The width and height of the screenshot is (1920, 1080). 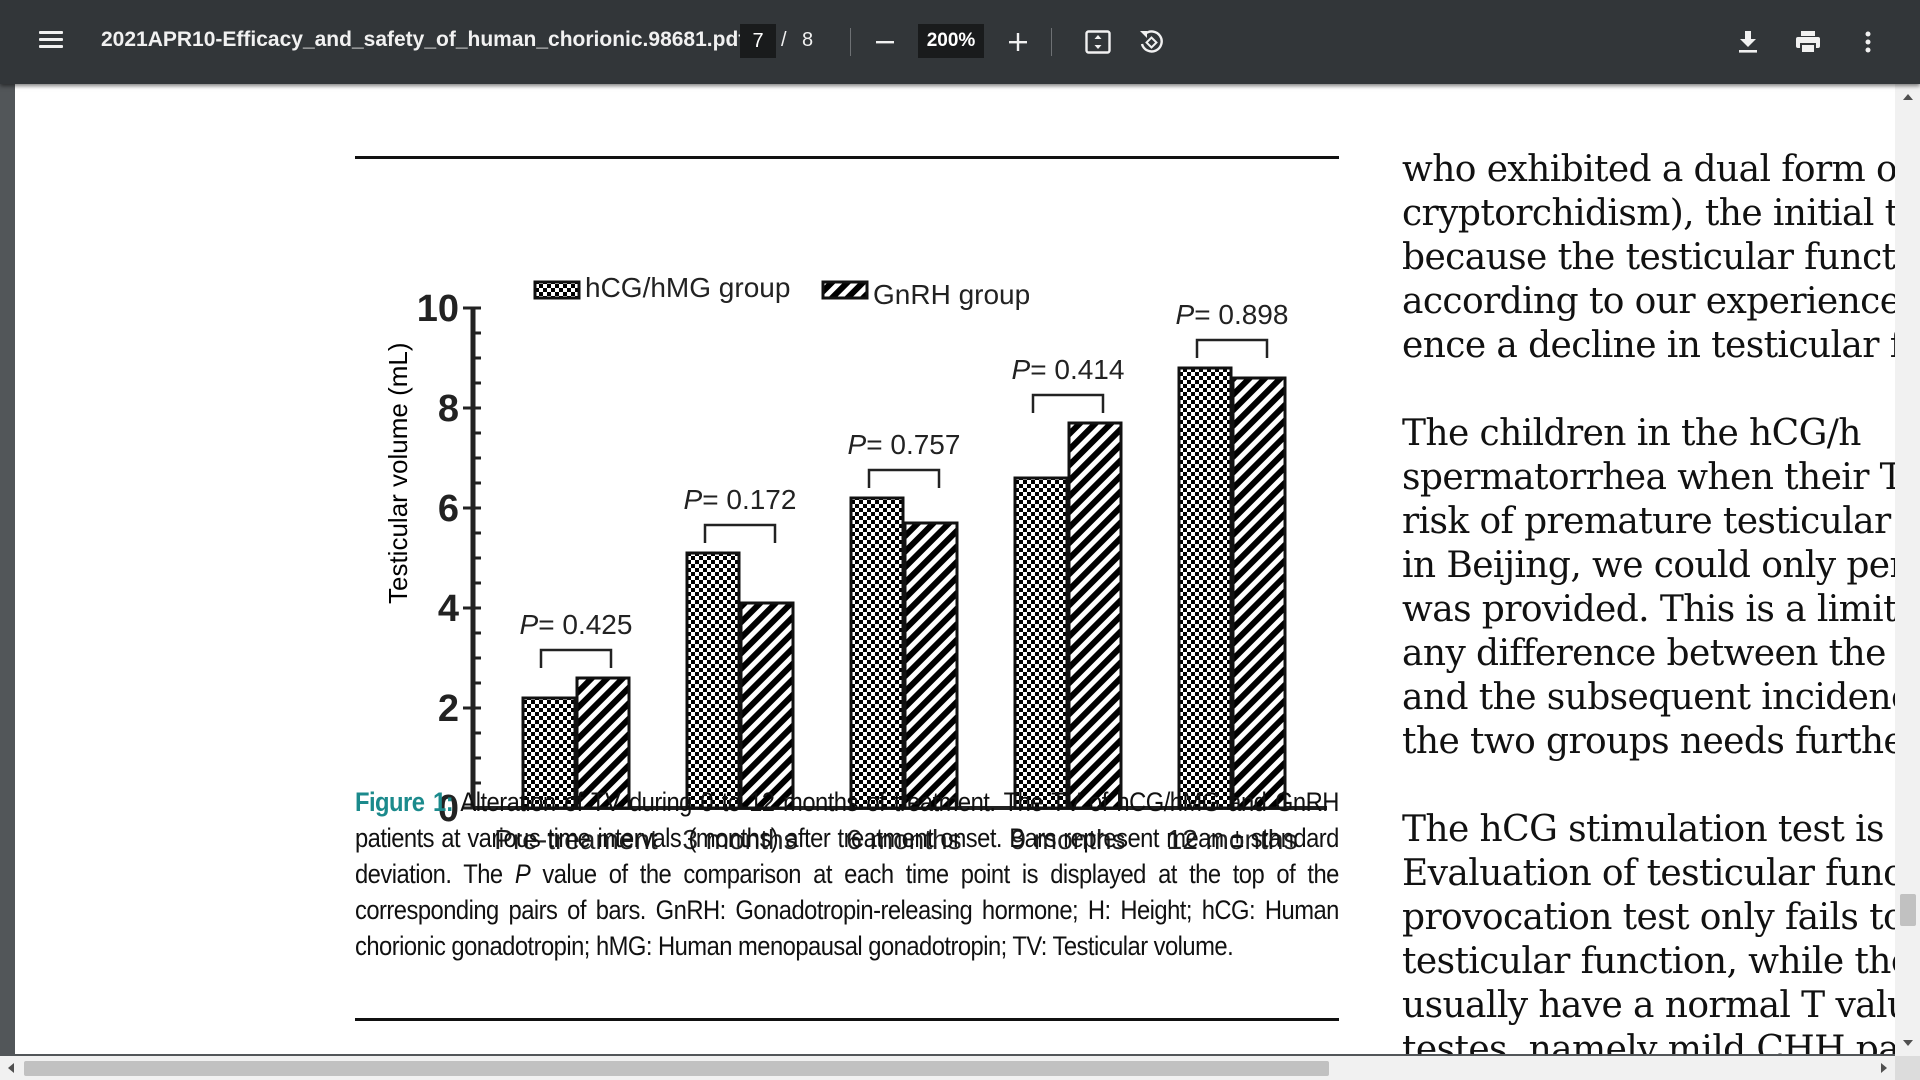 I want to click on download-button, so click(x=1748, y=42).